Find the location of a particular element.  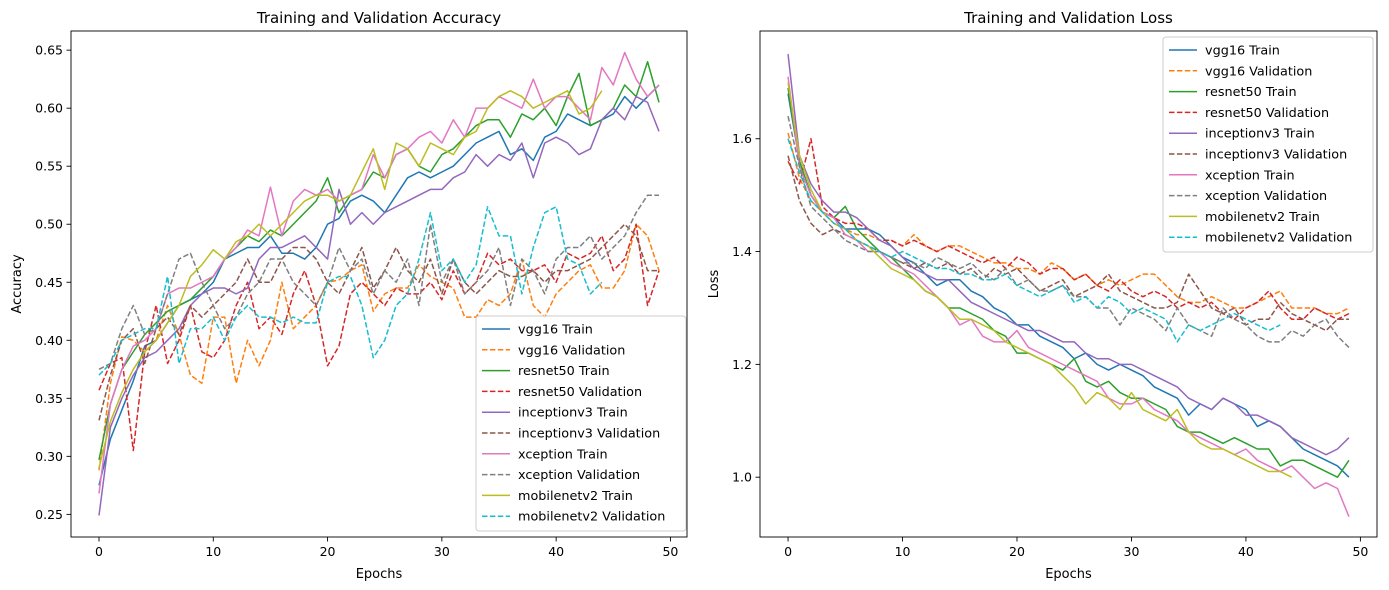

y-tick-label: 1.0 is located at coordinates (742, 477).